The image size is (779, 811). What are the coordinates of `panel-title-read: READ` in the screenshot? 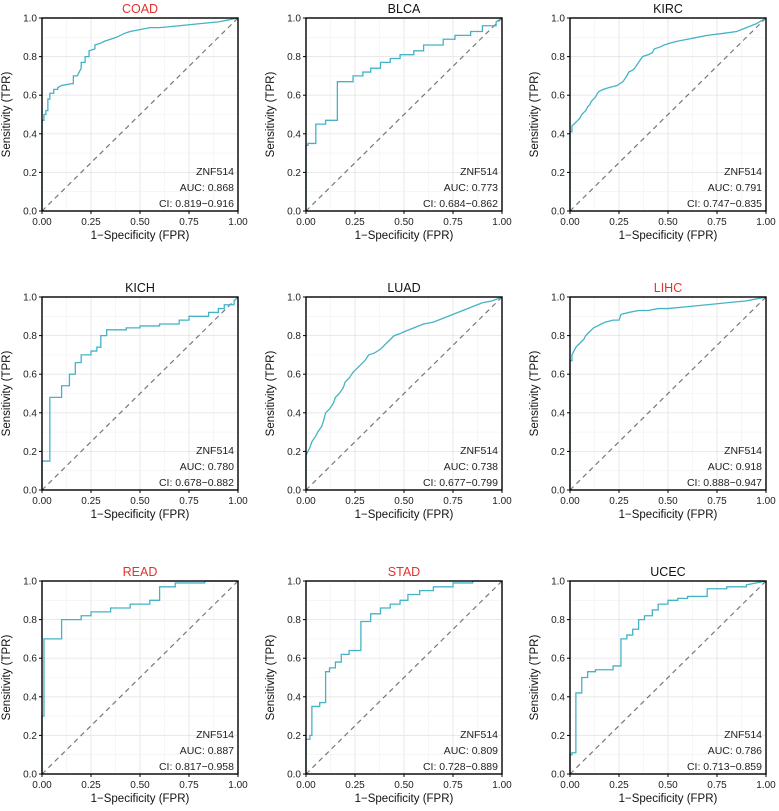 It's located at (140, 572).